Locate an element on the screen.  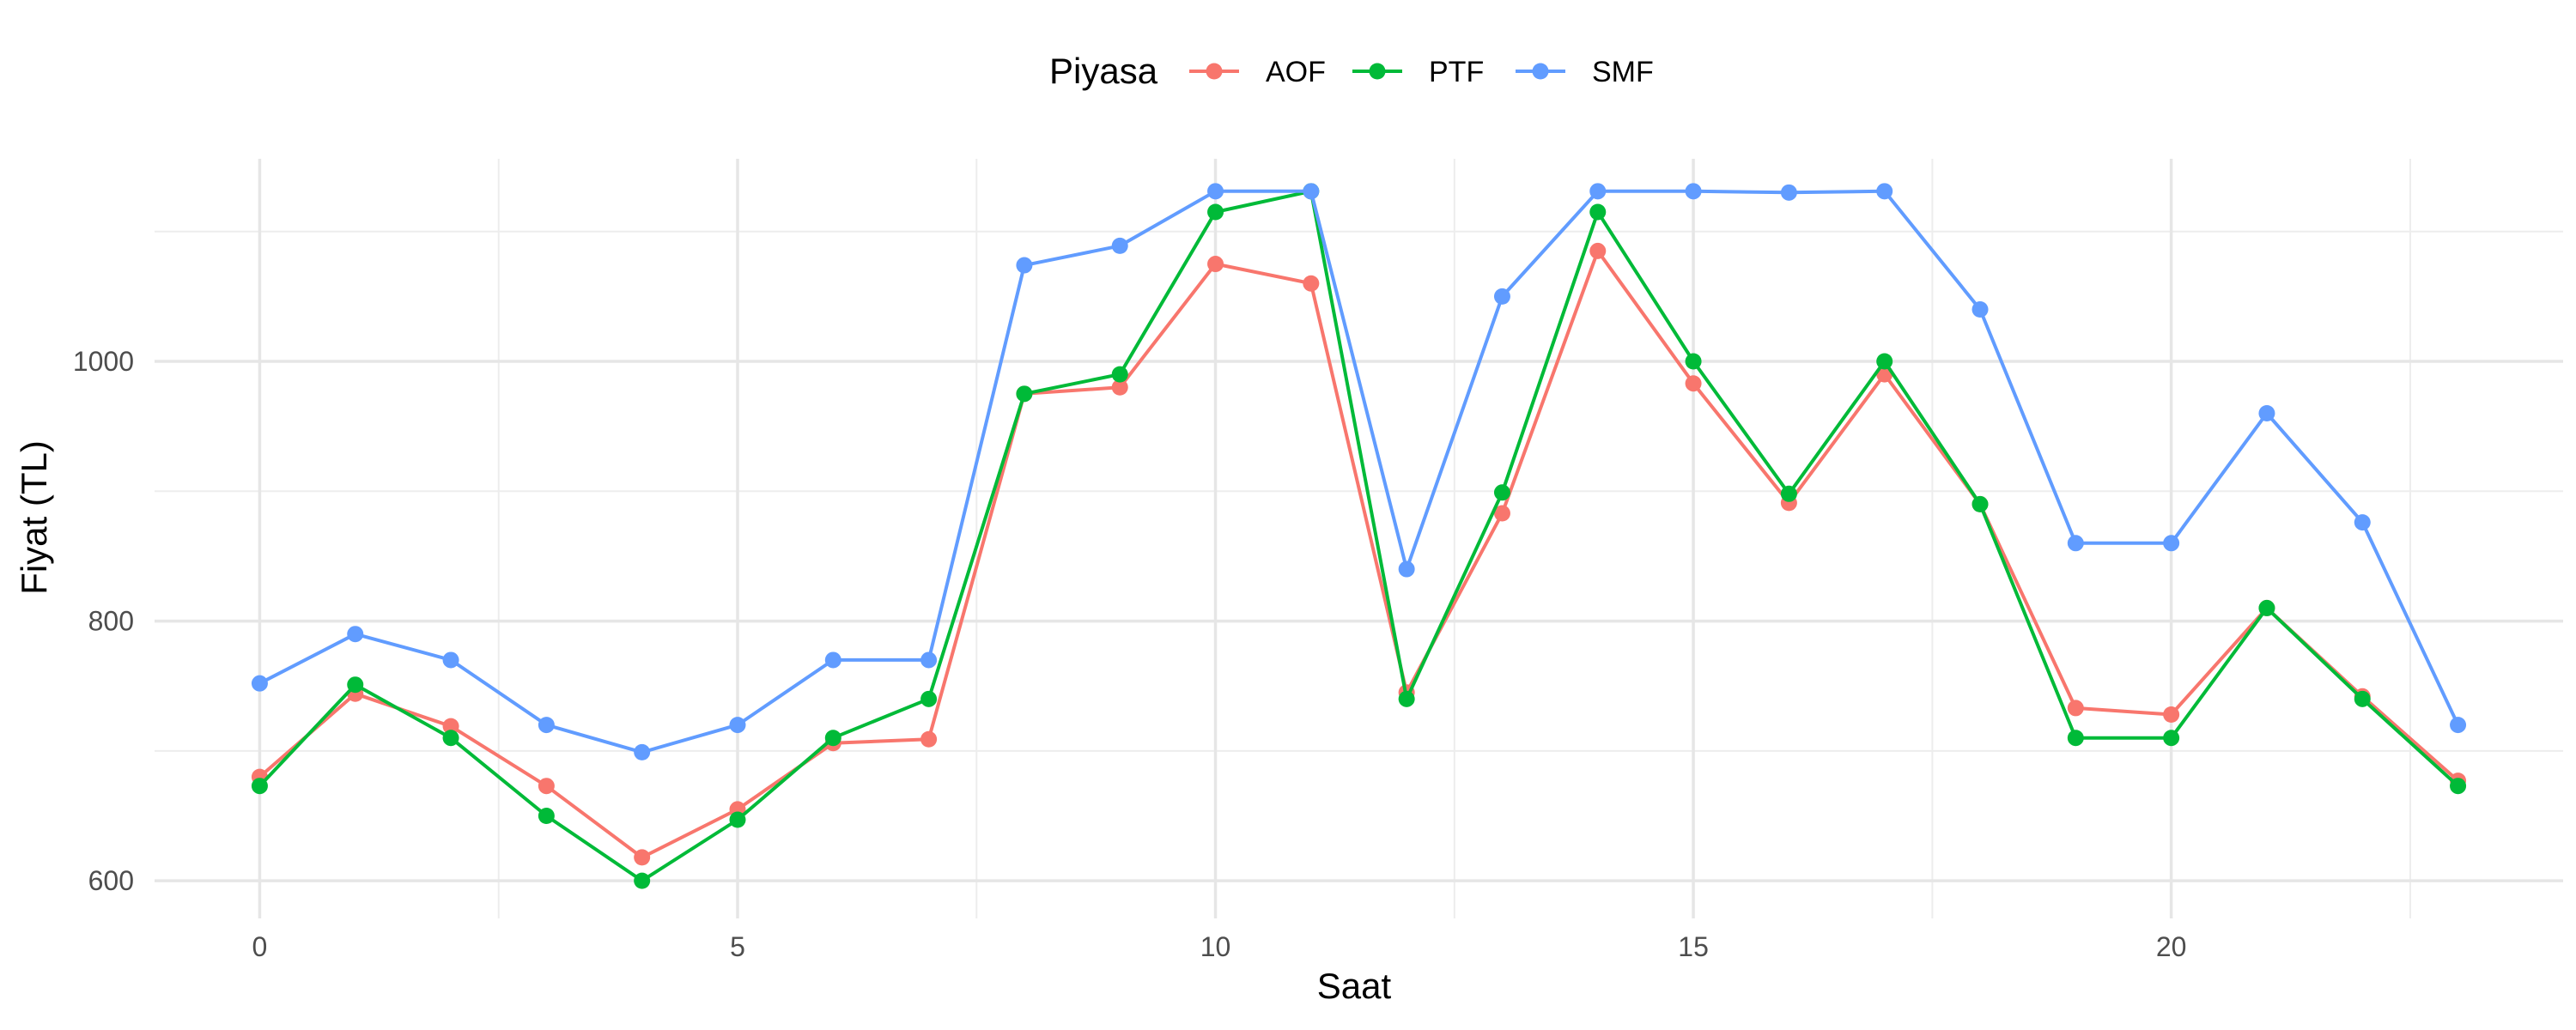
x-tick-label: 15 is located at coordinates (1693, 946).